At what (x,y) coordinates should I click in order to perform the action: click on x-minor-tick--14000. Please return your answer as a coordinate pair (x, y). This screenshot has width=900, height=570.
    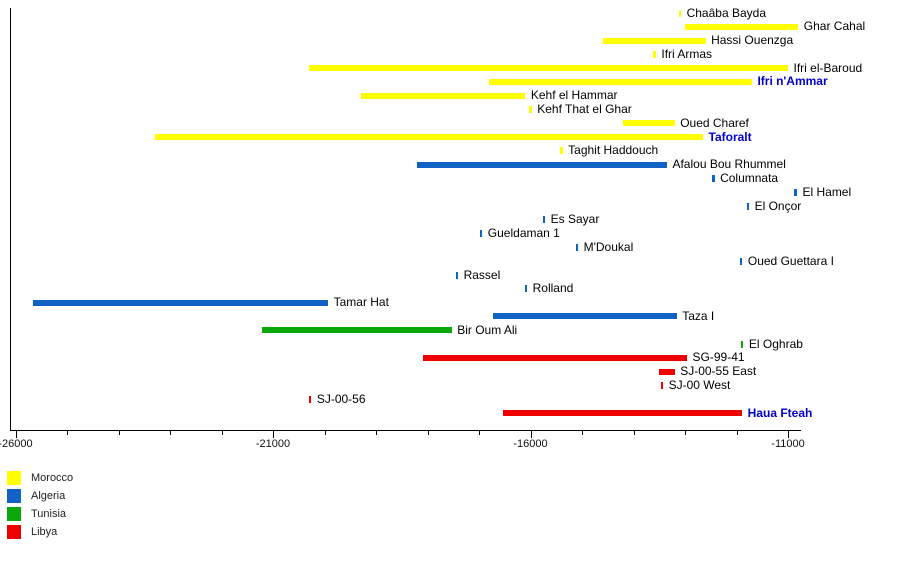
    Looking at the image, I should click on (634, 432).